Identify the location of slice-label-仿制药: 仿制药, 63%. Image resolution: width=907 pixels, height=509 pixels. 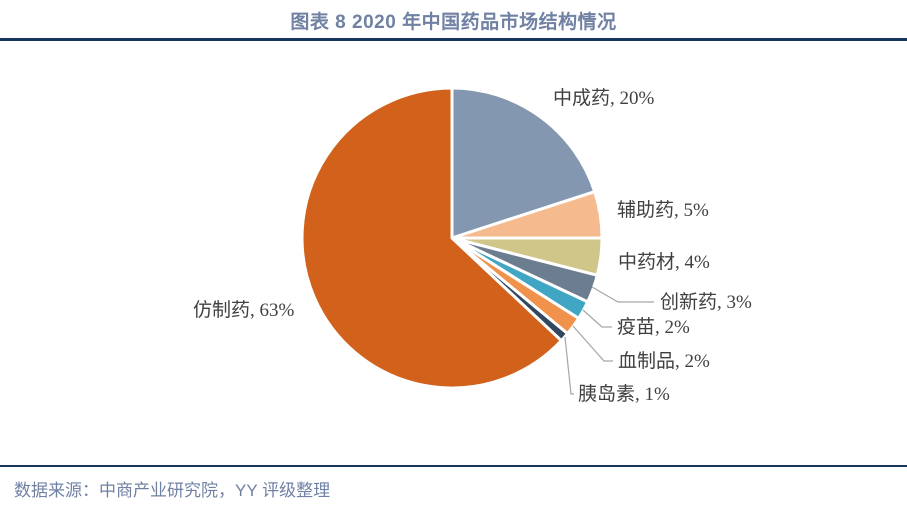
(244, 310).